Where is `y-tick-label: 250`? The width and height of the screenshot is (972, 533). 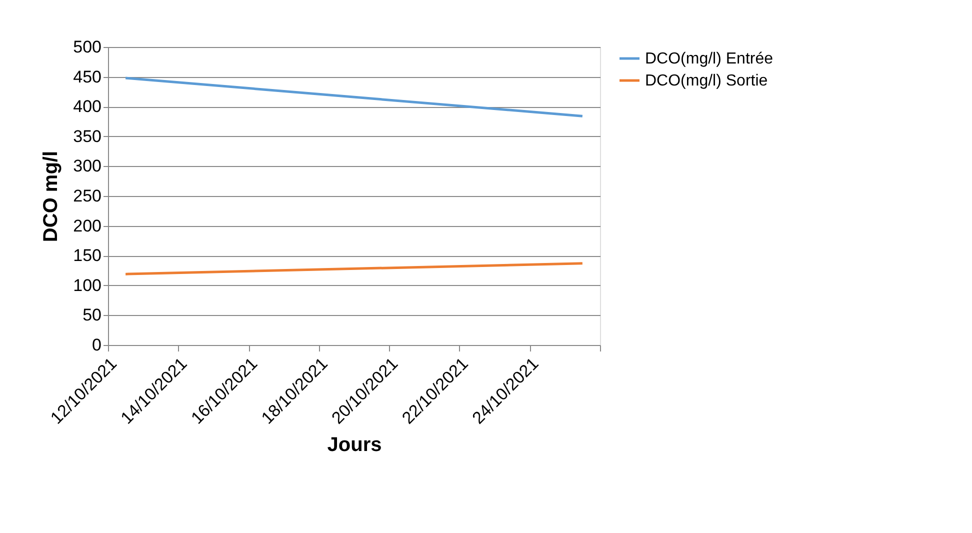 y-tick-label: 250 is located at coordinates (87, 196).